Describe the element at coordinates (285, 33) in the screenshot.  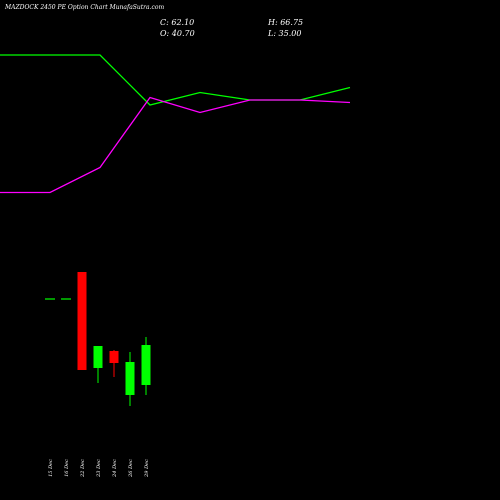
I see `low-value: L: 35.00` at that location.